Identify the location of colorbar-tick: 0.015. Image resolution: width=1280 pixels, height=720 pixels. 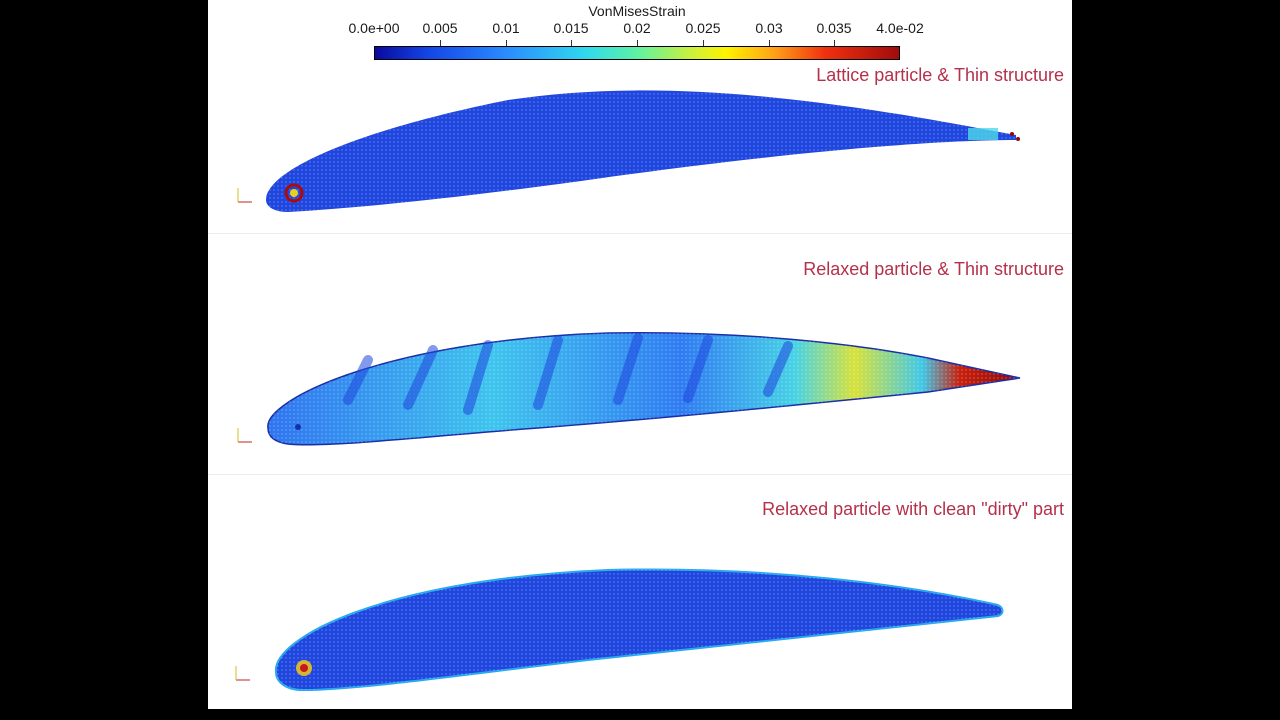
(571, 28).